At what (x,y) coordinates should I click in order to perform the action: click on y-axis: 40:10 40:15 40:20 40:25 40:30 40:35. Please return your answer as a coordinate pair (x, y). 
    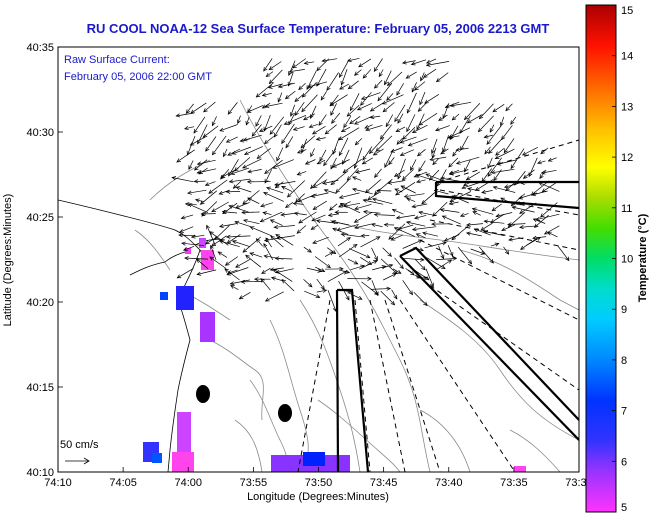
    Looking at the image, I should click on (44, 260).